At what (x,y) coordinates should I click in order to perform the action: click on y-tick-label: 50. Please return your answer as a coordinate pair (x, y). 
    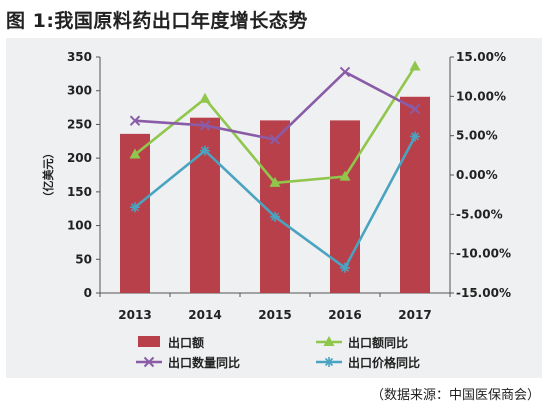
    Looking at the image, I should click on (83, 259).